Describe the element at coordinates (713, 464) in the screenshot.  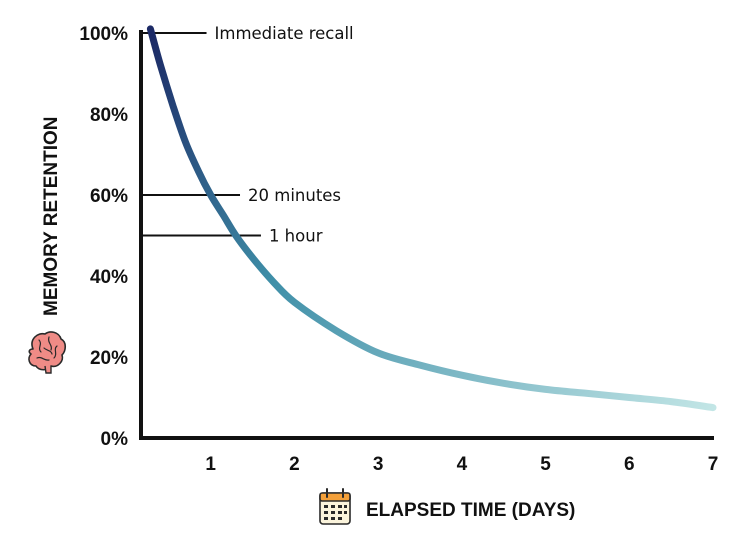
I see `x-tick-label: 7` at that location.